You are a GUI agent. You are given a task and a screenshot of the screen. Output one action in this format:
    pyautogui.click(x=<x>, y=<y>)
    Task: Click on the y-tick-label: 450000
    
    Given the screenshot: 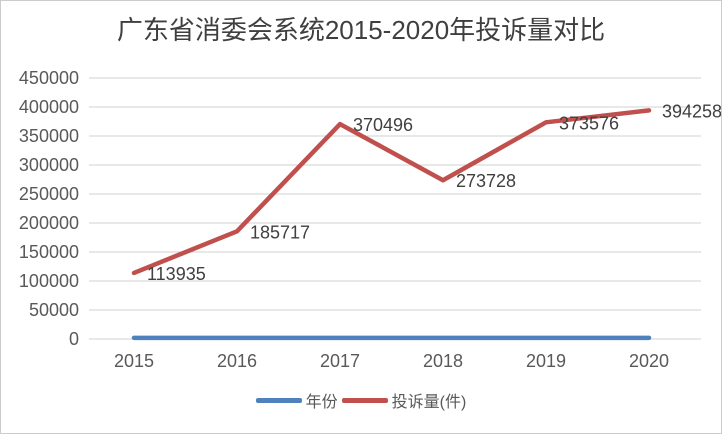 What is the action you would take?
    pyautogui.click(x=49, y=78)
    